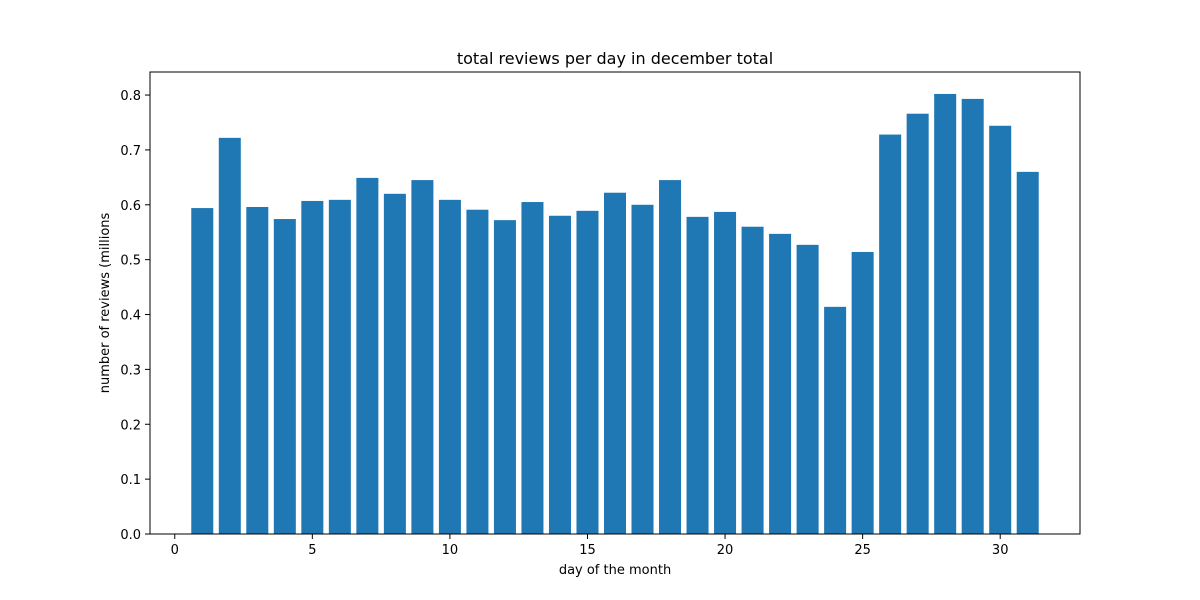 The height and width of the screenshot is (600, 1200). I want to click on y-axis-label: number of reviews (millions, so click(105, 302).